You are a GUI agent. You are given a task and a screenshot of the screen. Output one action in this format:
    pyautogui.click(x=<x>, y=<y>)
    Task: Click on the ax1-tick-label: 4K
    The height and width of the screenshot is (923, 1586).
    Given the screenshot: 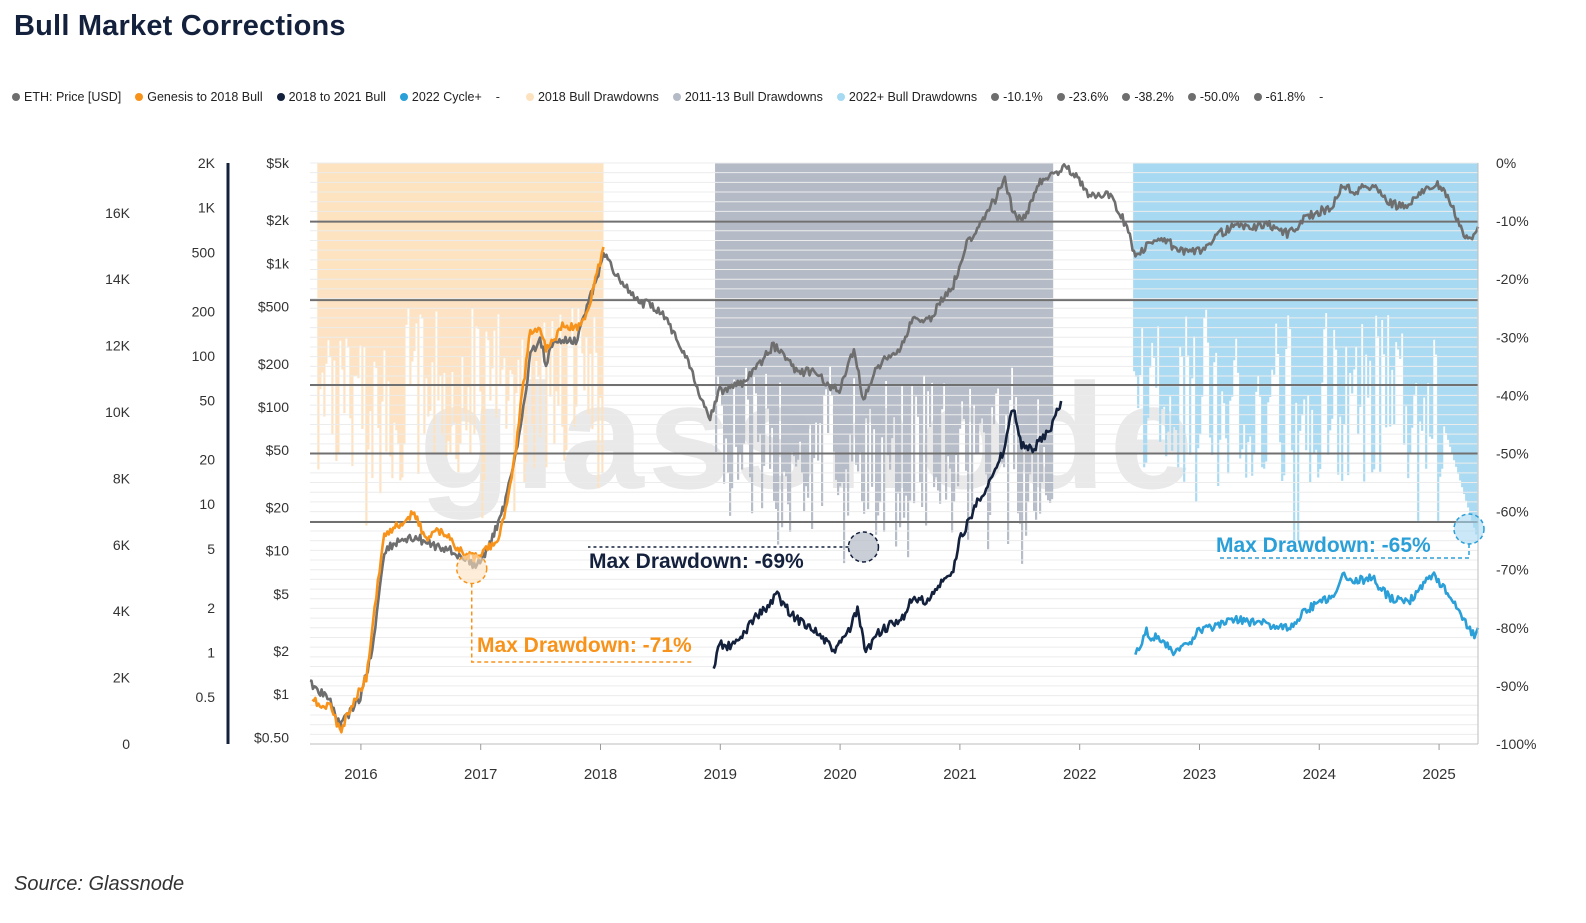 What is the action you would take?
    pyautogui.click(x=122, y=611)
    